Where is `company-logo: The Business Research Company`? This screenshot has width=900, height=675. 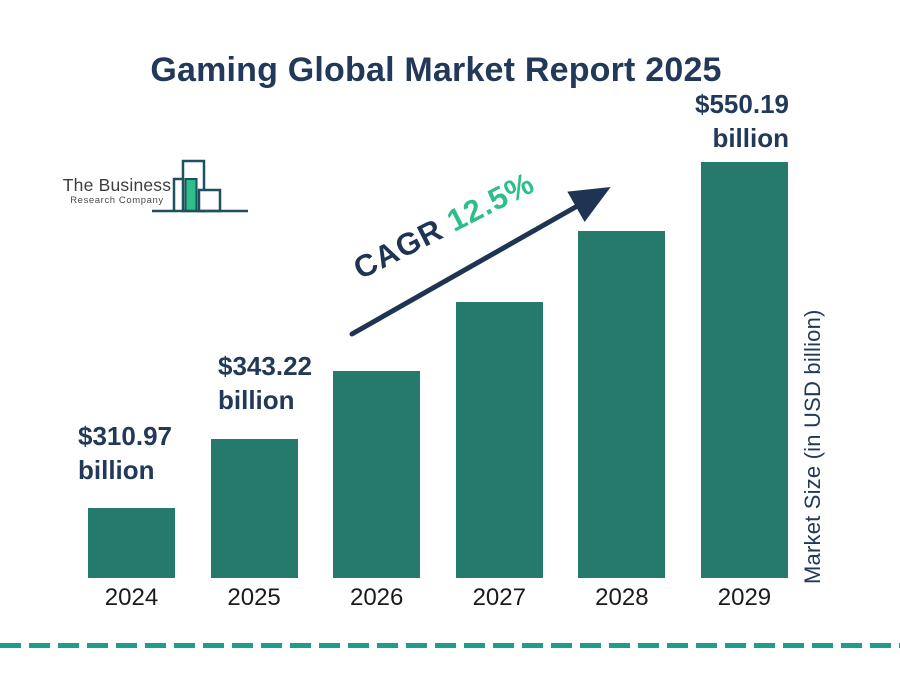 company-logo: The Business Research Company is located at coordinates (160, 184).